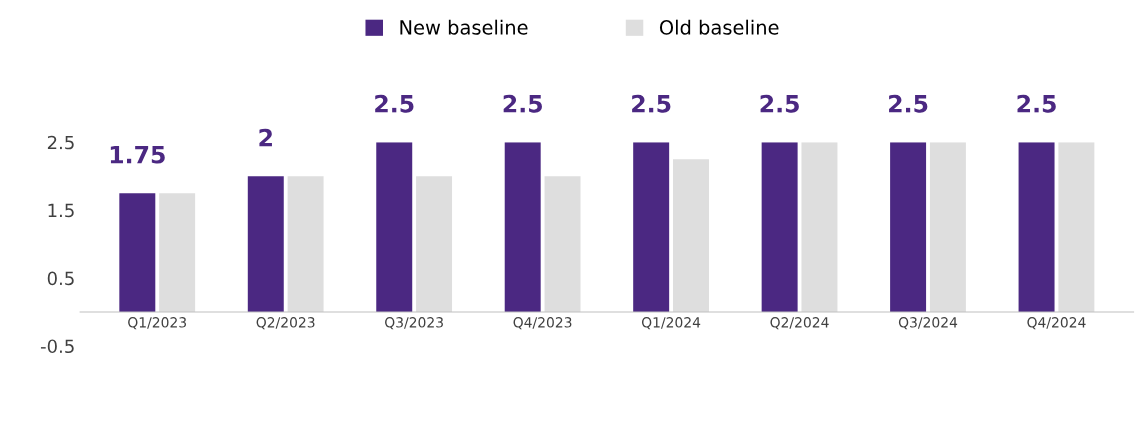 This screenshot has width=1145, height=439. I want to click on y-tick-label: 1.5, so click(61, 210).